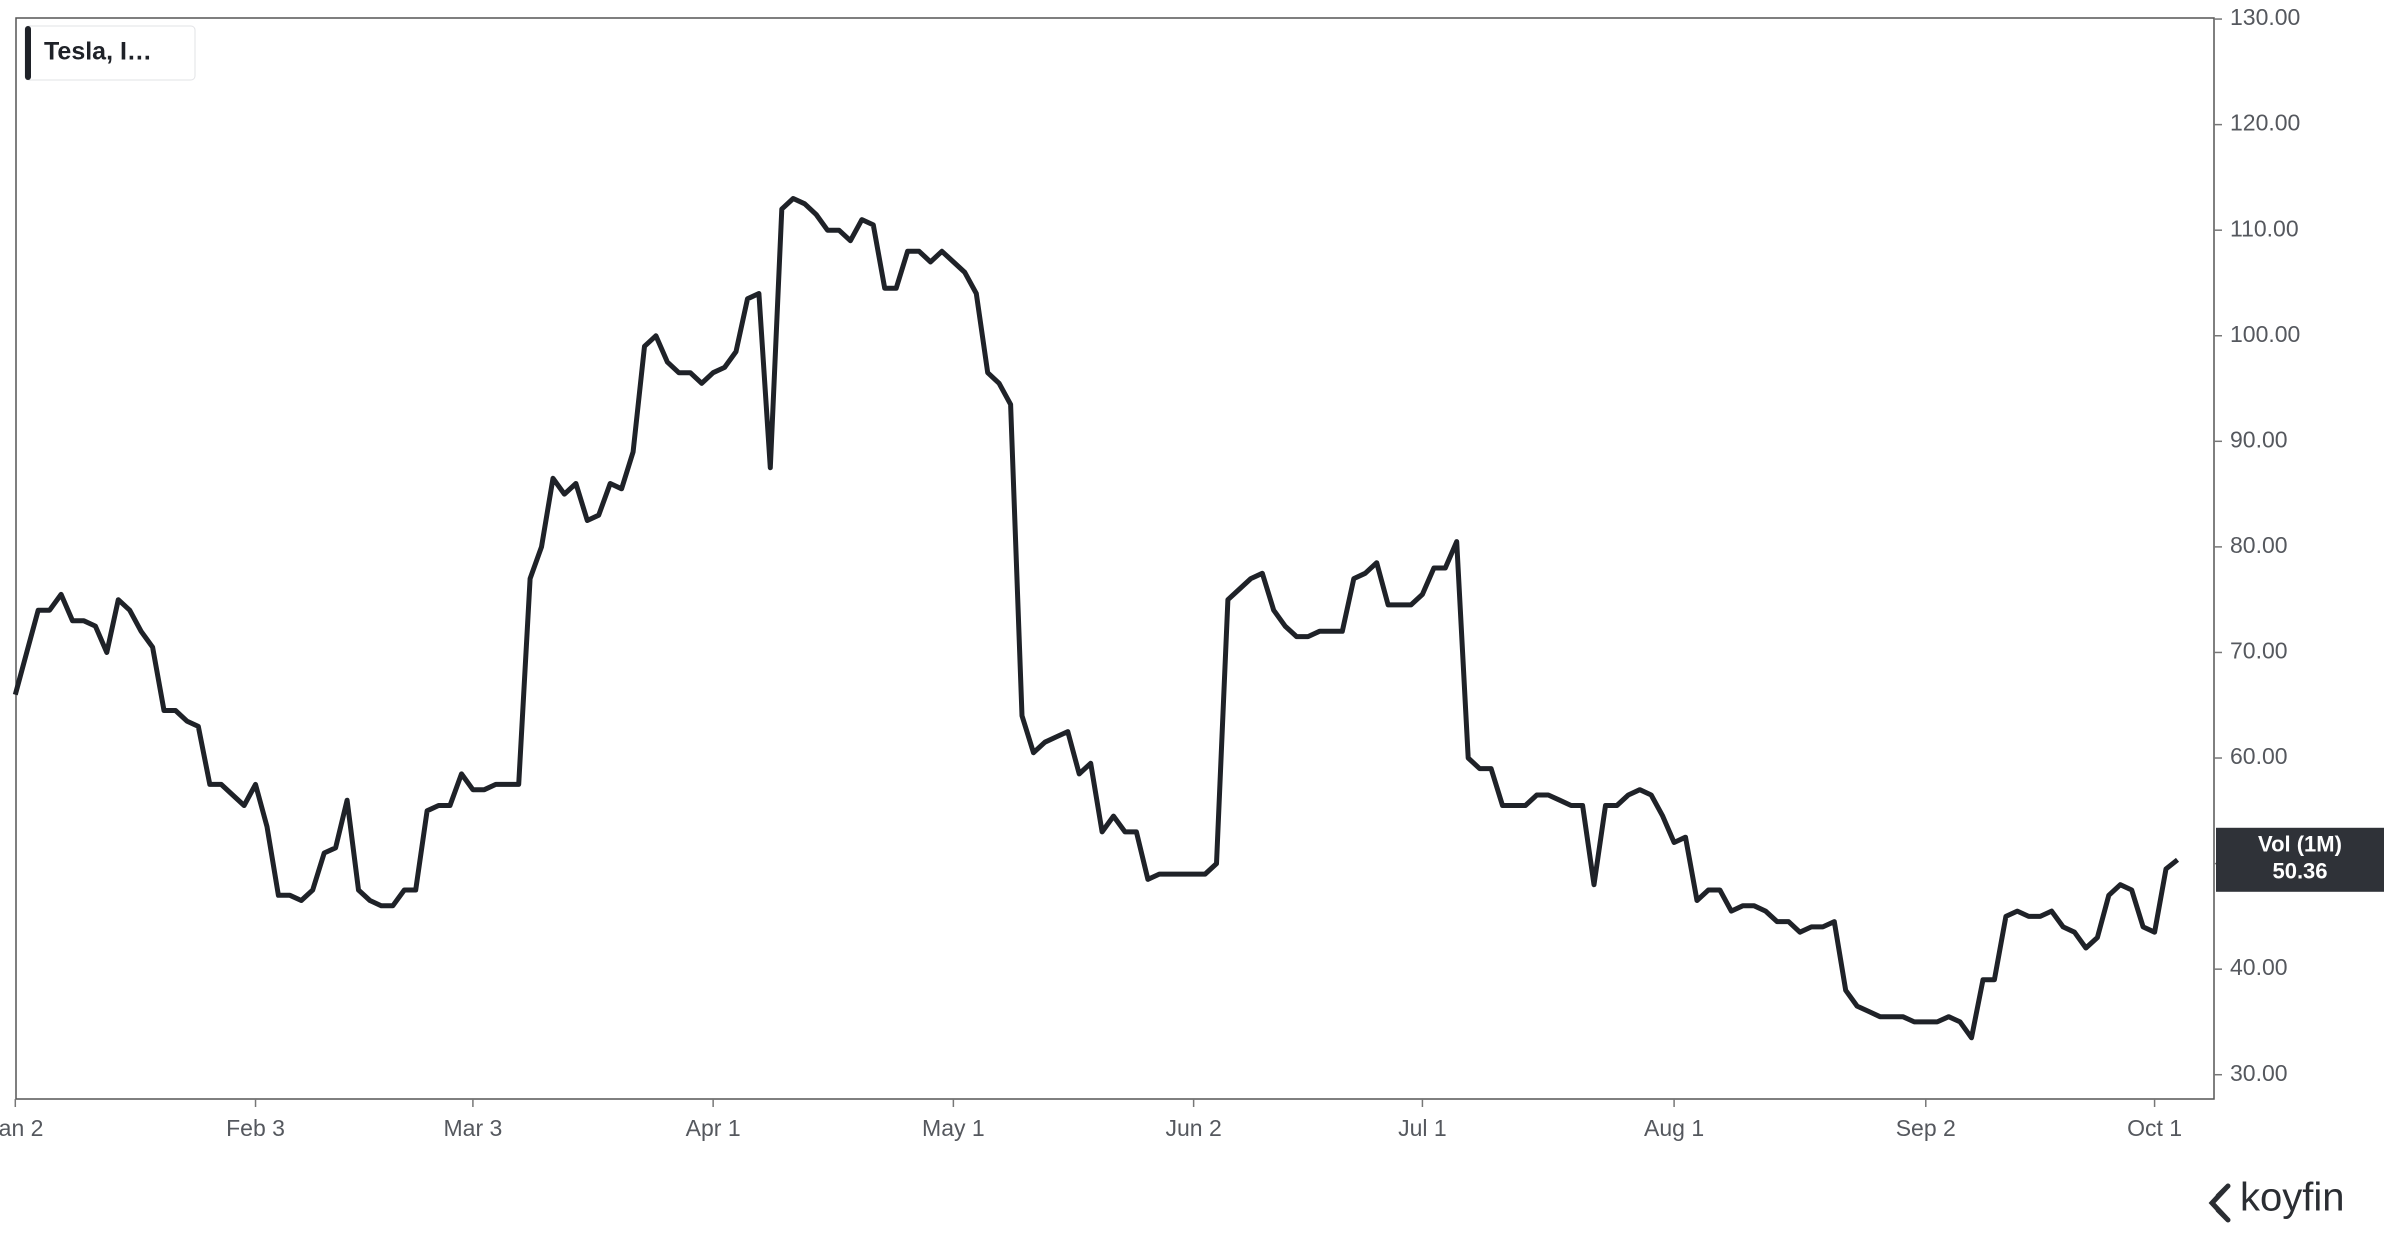  What do you see at coordinates (2300, 844) in the screenshot?
I see `price-badge-title: Vol (1M)` at bounding box center [2300, 844].